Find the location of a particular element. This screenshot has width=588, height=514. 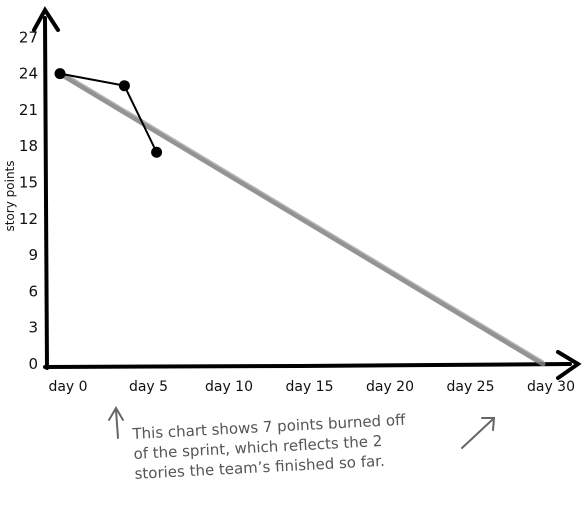

x-axis is located at coordinates (312, 365).